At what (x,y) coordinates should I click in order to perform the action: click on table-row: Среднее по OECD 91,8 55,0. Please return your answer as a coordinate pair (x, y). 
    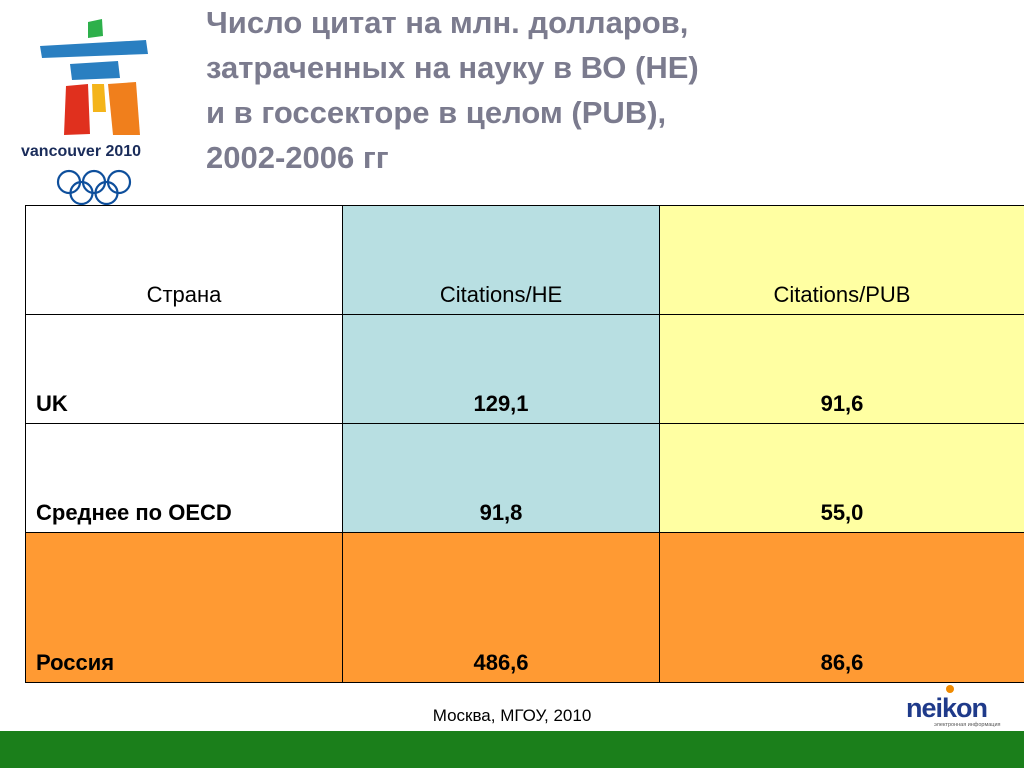
    Looking at the image, I should click on (524, 478).